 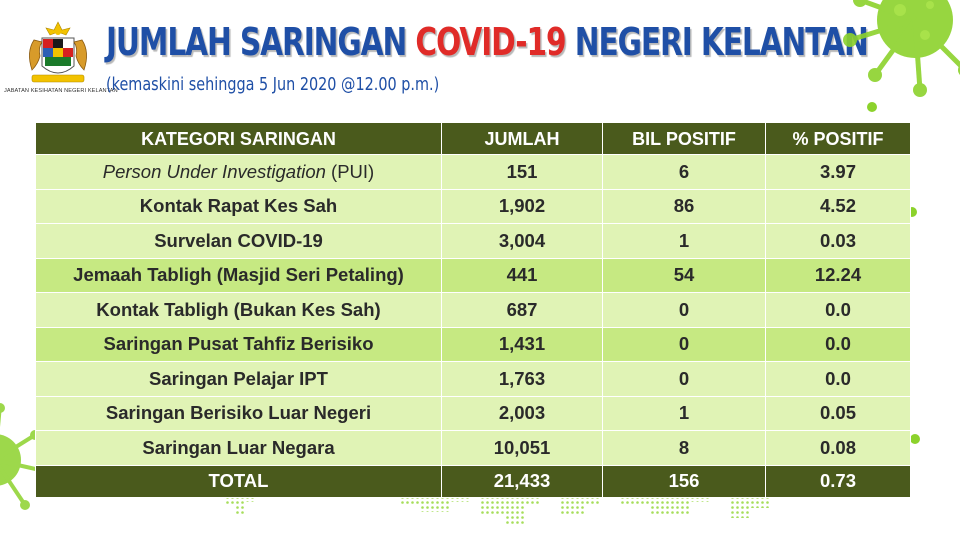 What do you see at coordinates (238, 448) in the screenshot?
I see `category-cell: Saringan Luar Negara` at bounding box center [238, 448].